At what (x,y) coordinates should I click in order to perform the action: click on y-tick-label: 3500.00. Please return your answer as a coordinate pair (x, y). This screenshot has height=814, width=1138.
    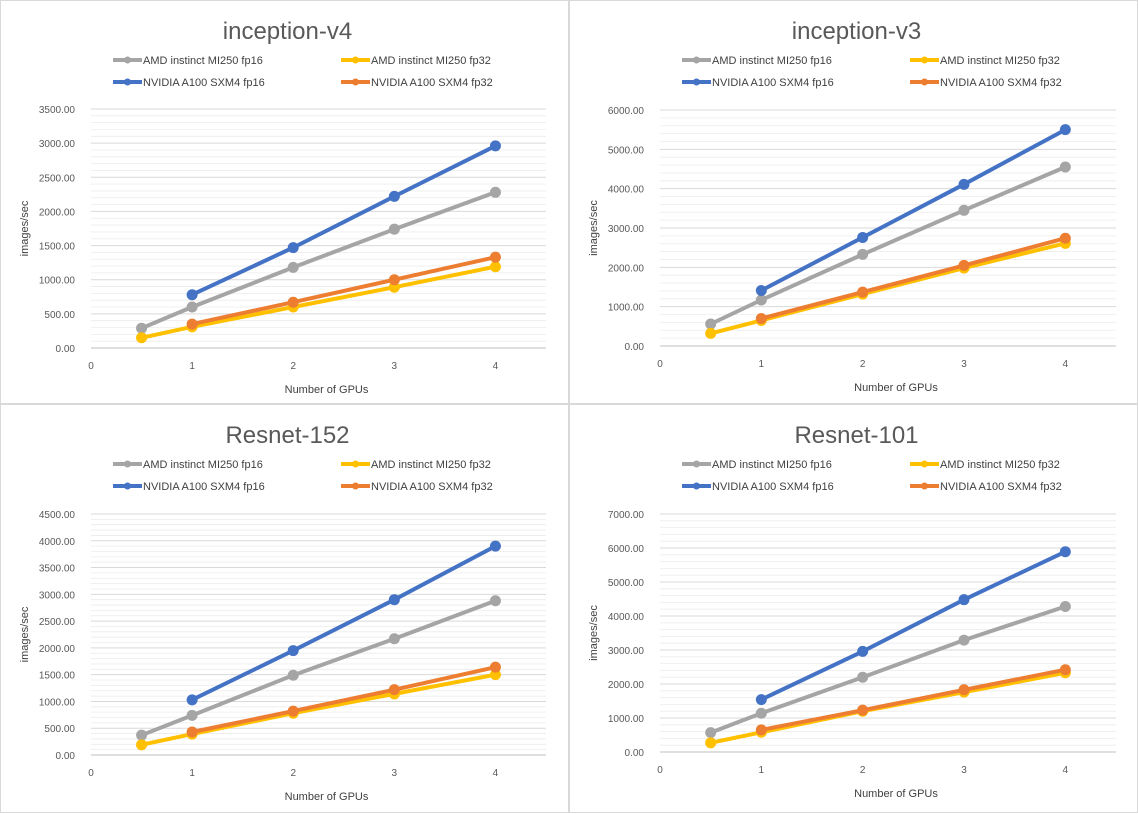
    Looking at the image, I should click on (57, 110).